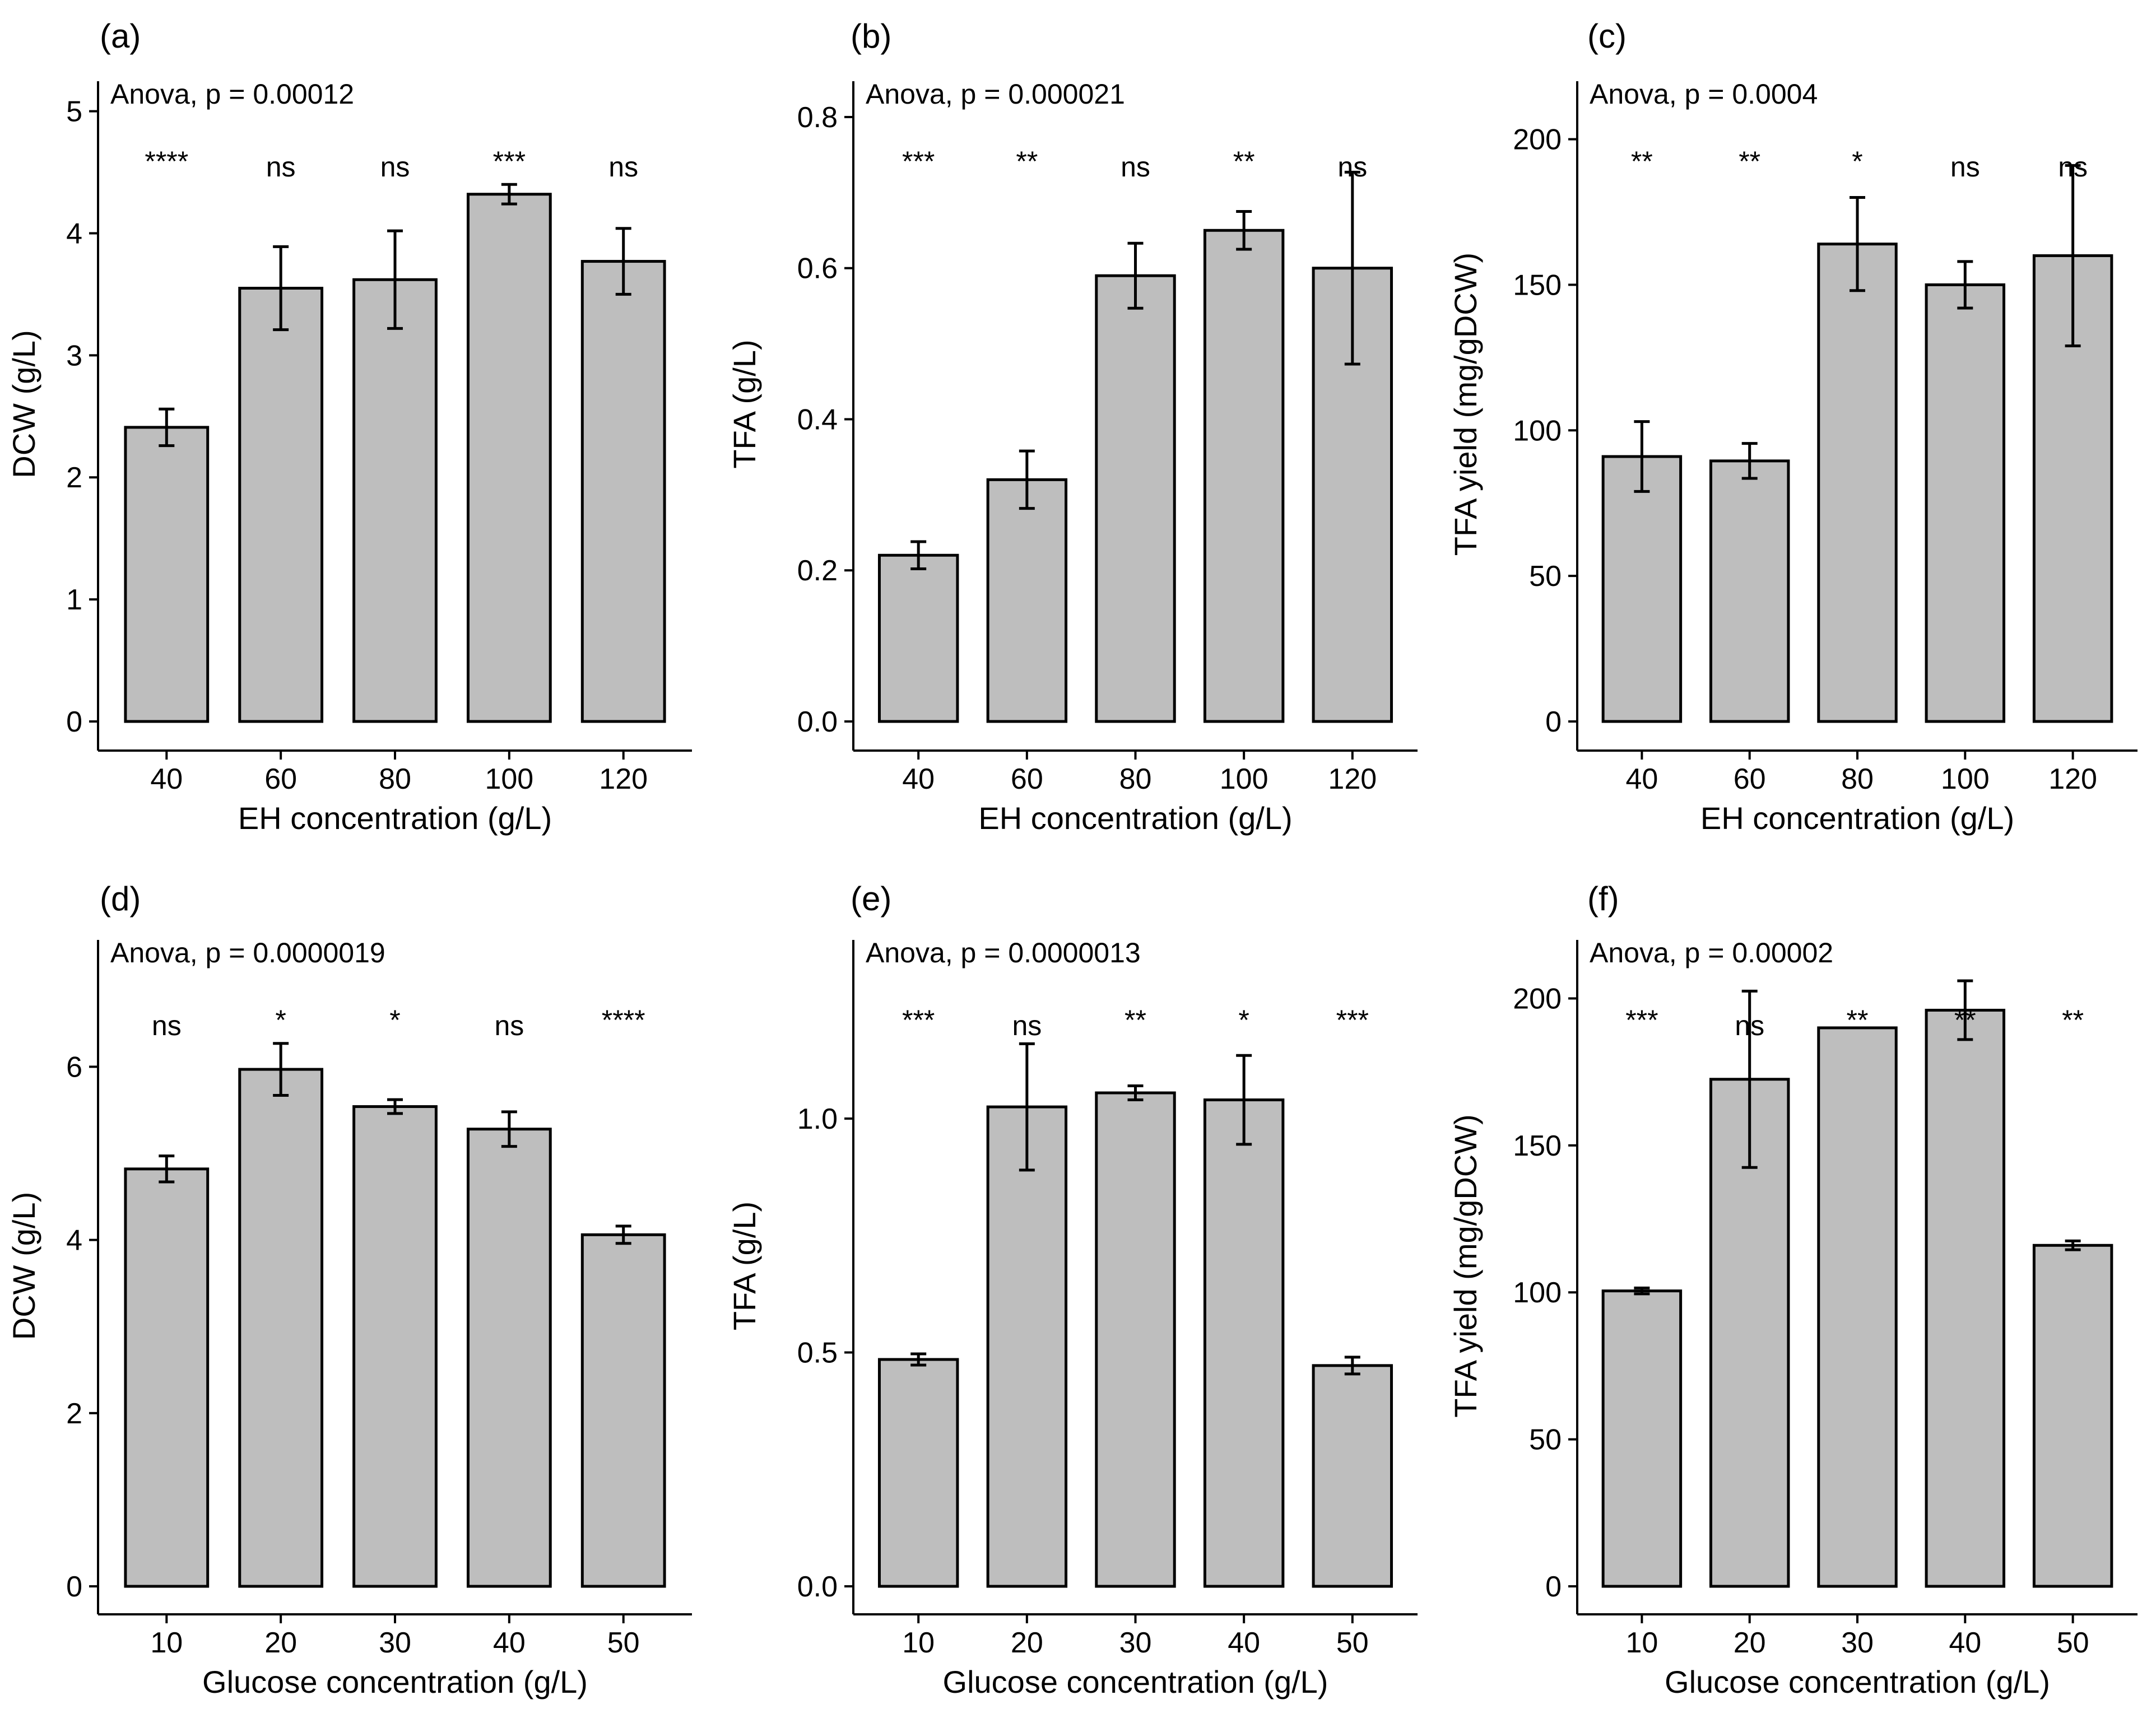 This screenshot has height=1723, width=2156. I want to click on anova-label: Anova, p = 0.0004, so click(1704, 94).